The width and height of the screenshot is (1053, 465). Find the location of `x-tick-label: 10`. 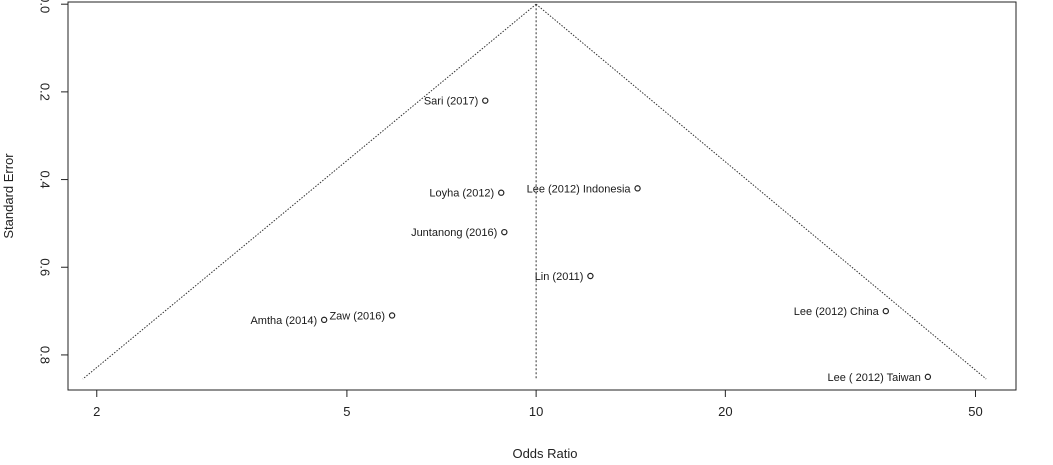

x-tick-label: 10 is located at coordinates (536, 411).